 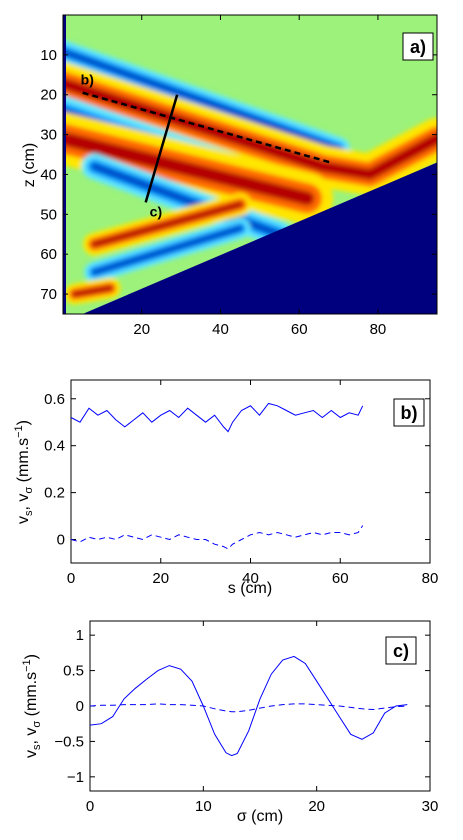 What do you see at coordinates (141, 329) in the screenshot?
I see `xtick-label: 20` at bounding box center [141, 329].